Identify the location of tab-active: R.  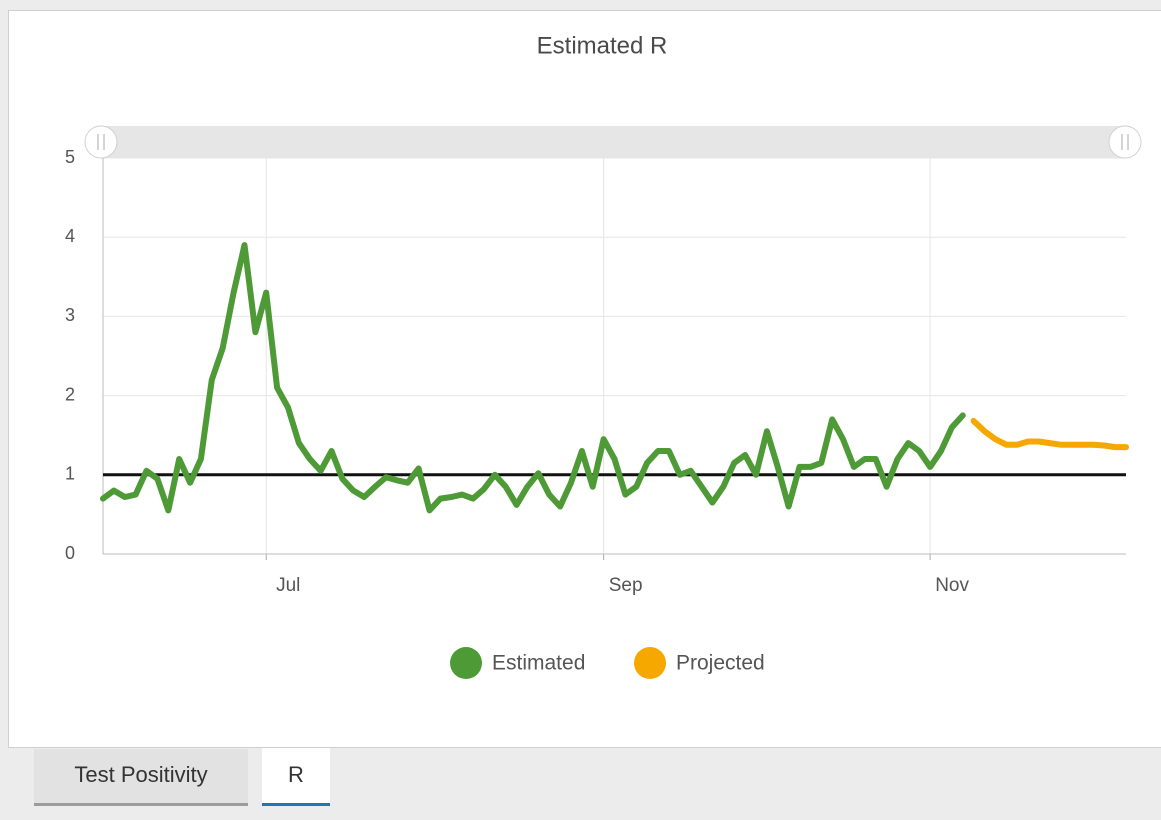
(296, 777).